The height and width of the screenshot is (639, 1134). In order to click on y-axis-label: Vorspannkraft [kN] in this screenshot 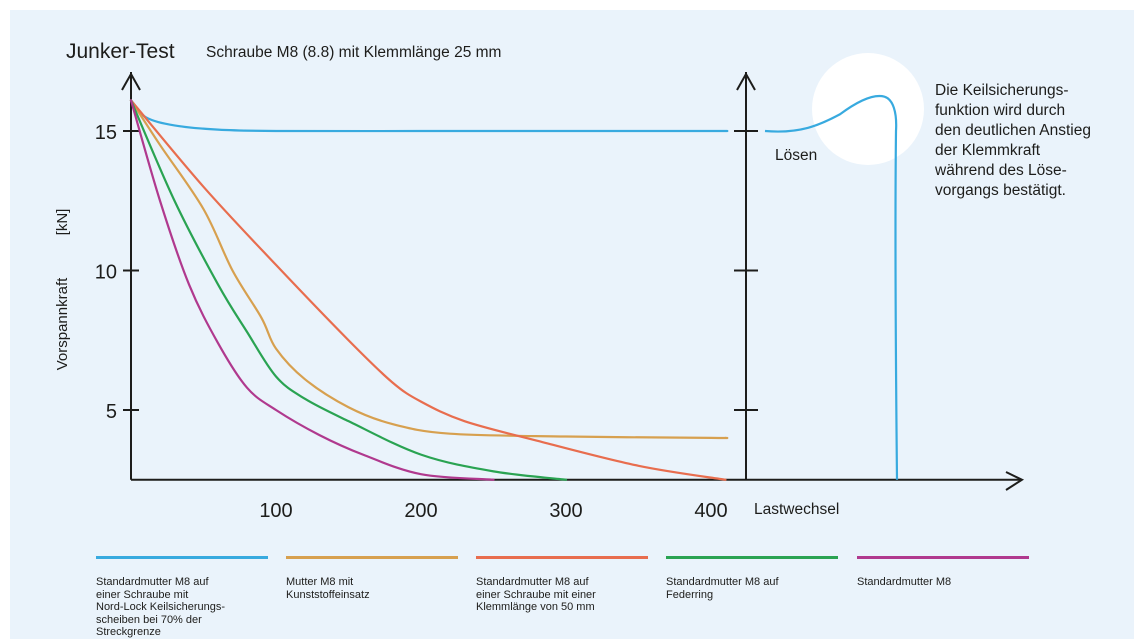, I will do `click(62, 290)`.